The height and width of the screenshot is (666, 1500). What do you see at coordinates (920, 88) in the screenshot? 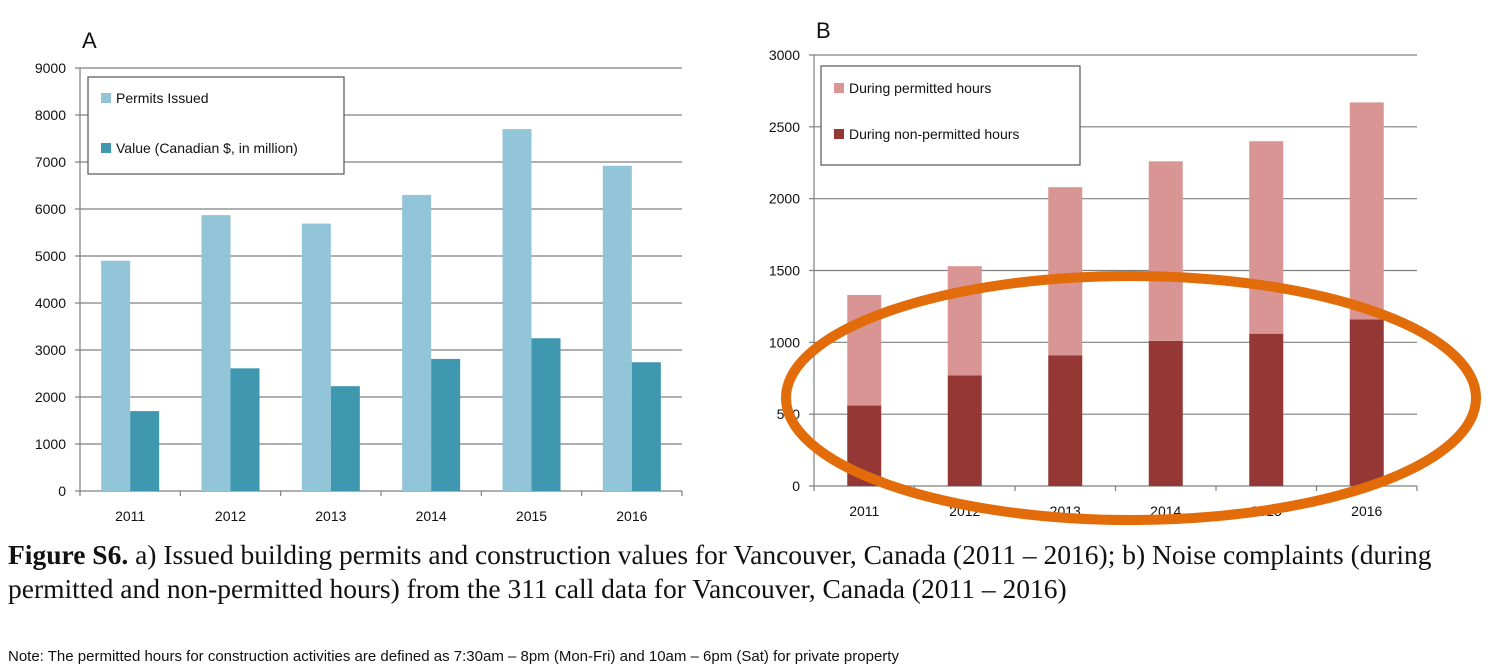
I see `legend-label: During permitted hours` at bounding box center [920, 88].